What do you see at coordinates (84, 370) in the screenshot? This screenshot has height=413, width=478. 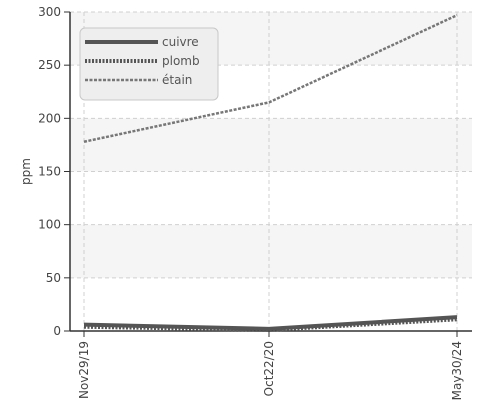 I see `x-tick-label: Nov29/19` at bounding box center [84, 370].